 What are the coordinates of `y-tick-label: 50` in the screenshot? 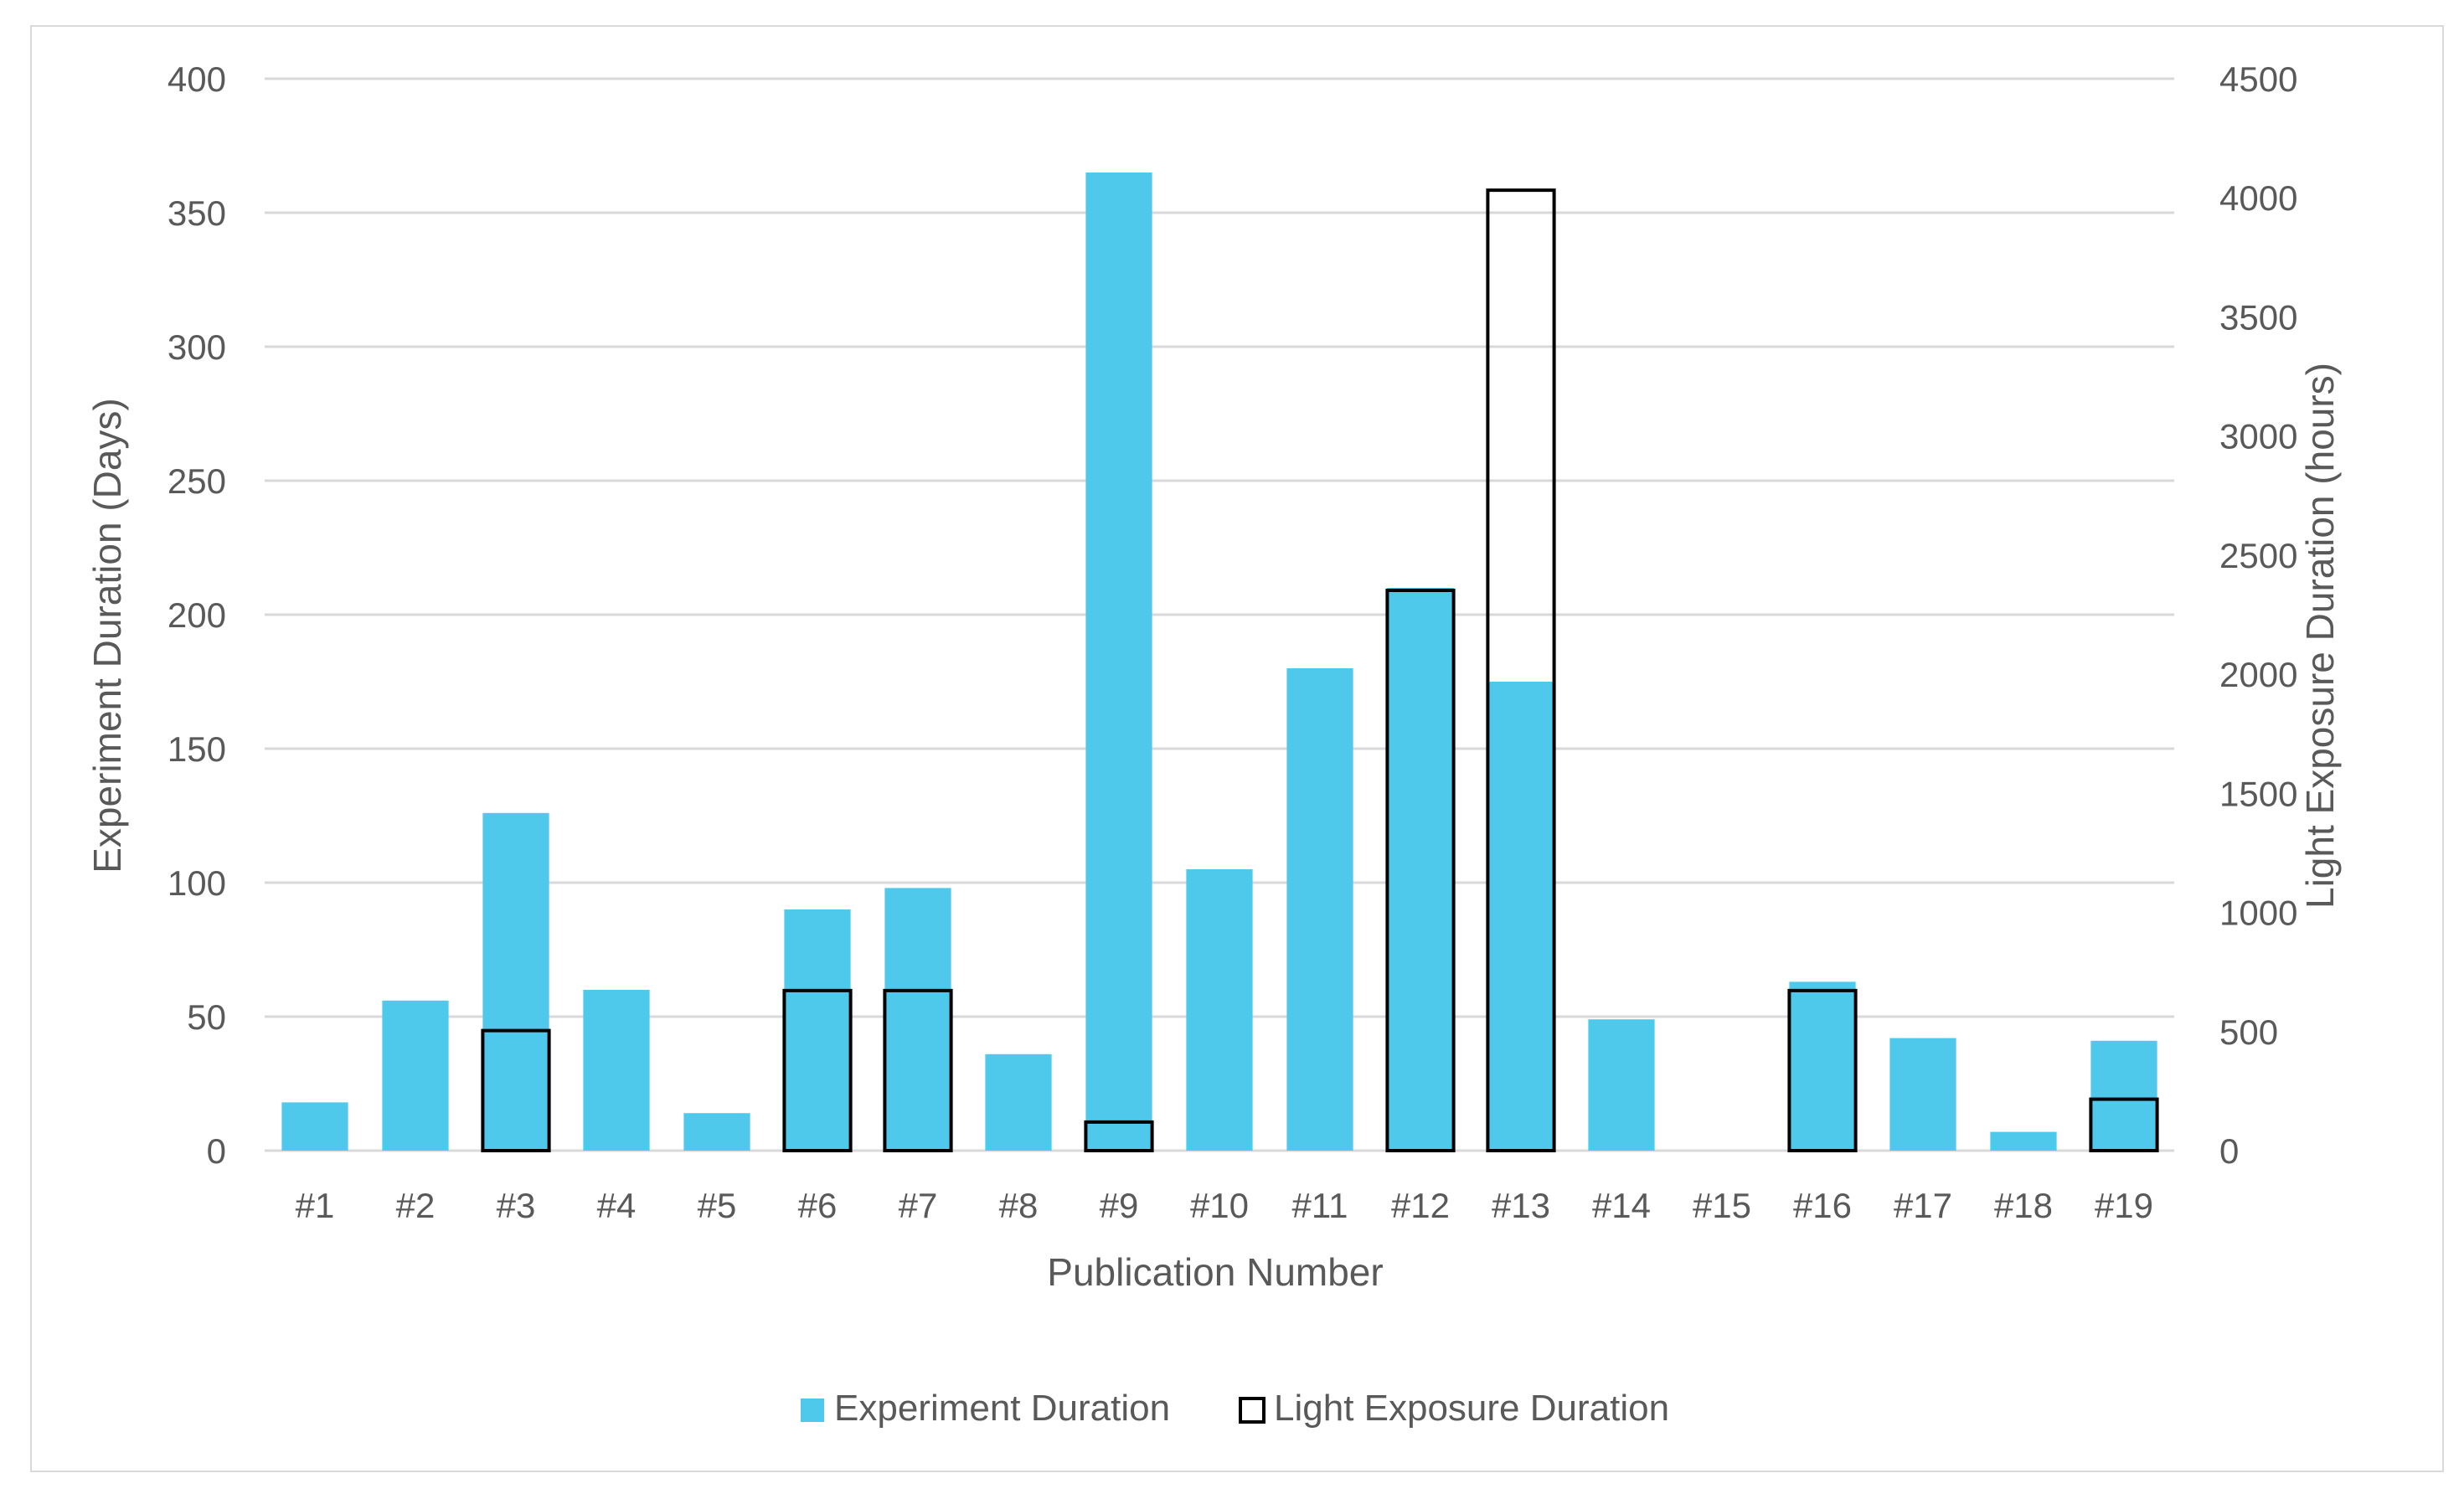 It's located at (206, 1017).